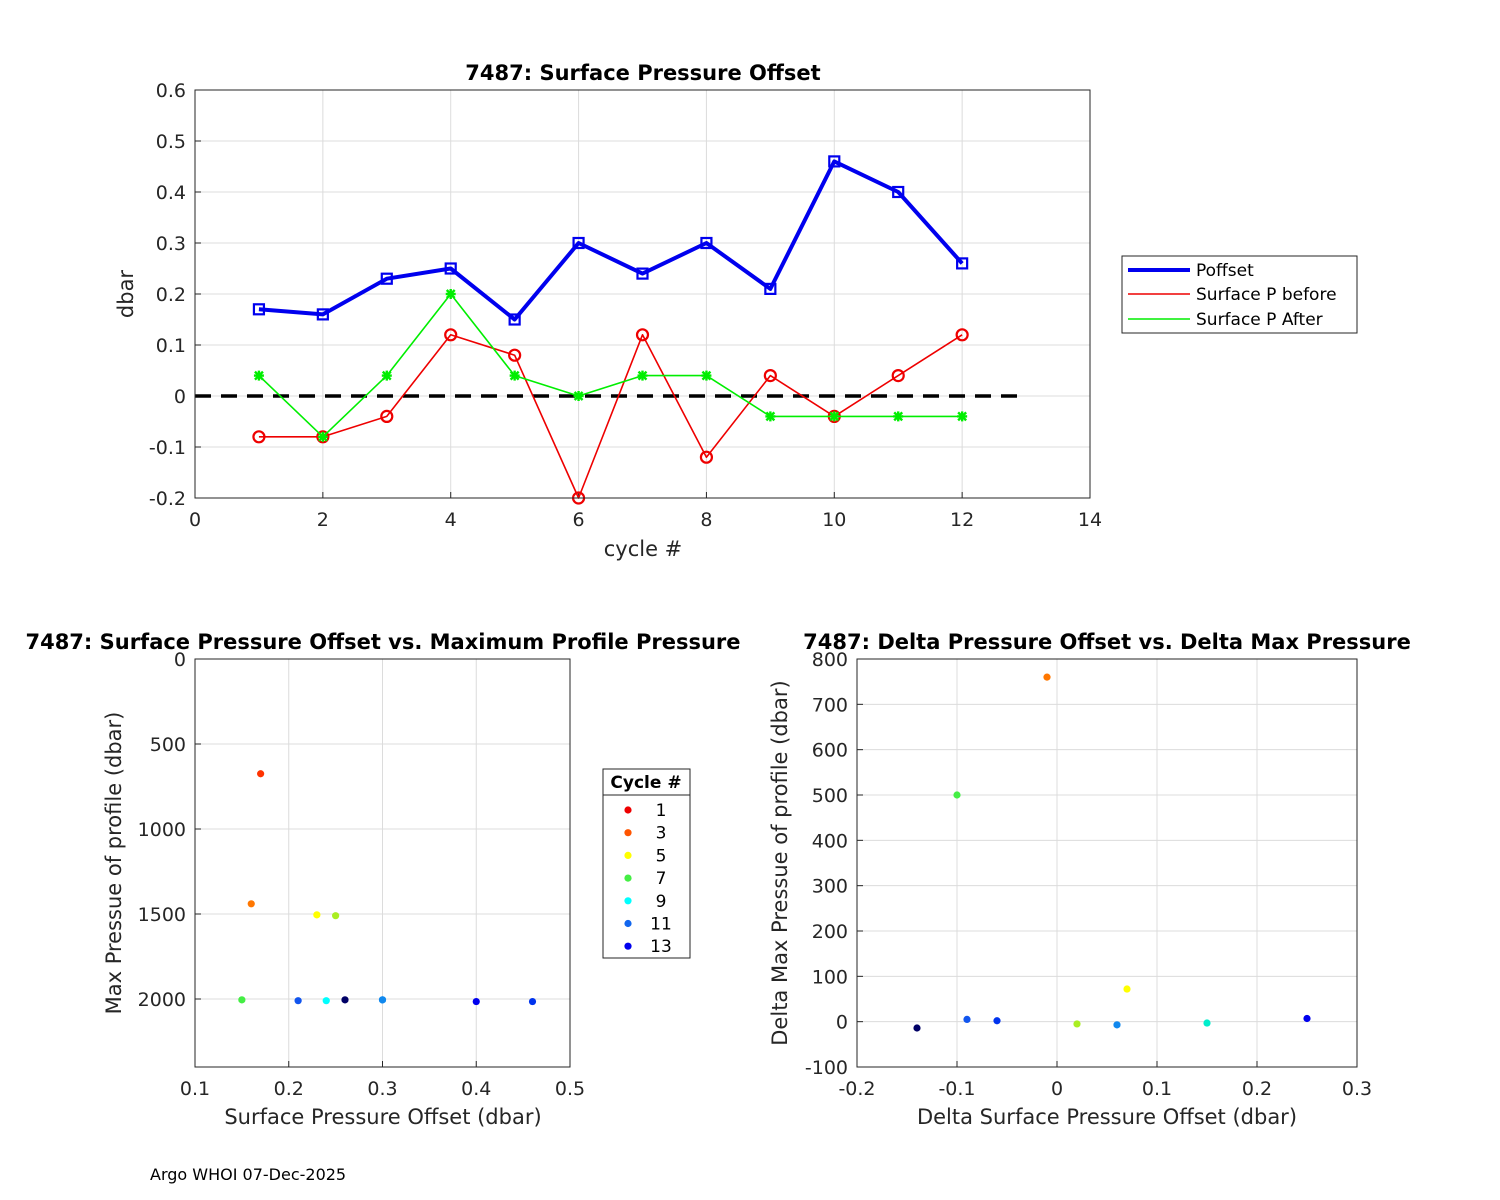 This screenshot has width=1500, height=1200. I want to click on y-tick-label: 0.2, so click(171, 295).